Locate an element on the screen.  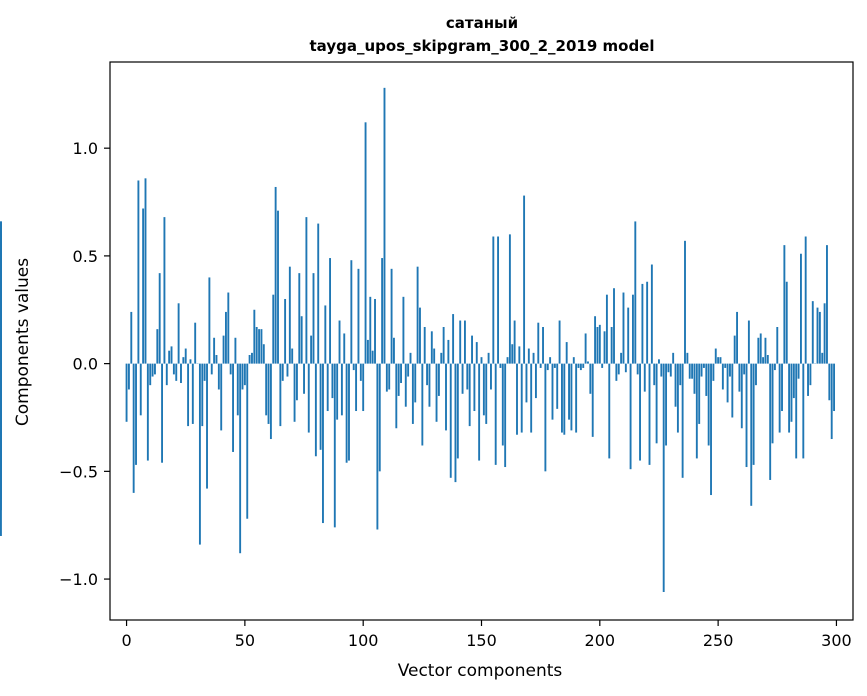
x-tick-label: 100 is located at coordinates (363, 640).